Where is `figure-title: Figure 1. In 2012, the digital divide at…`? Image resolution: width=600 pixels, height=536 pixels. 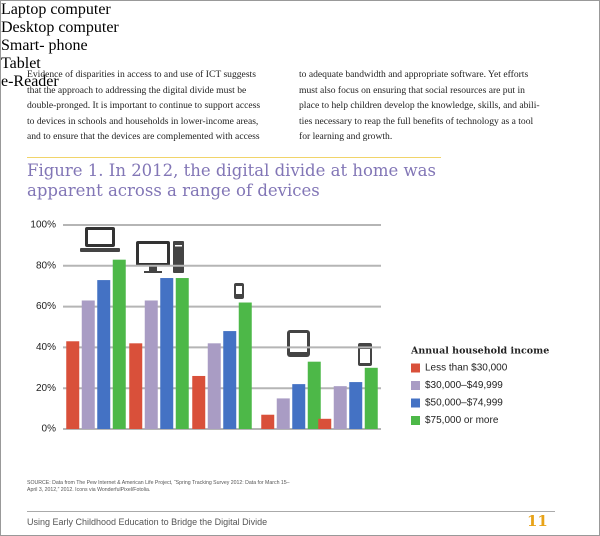
figure-title: Figure 1. In 2012, the digital divide at… is located at coordinates (231, 170).